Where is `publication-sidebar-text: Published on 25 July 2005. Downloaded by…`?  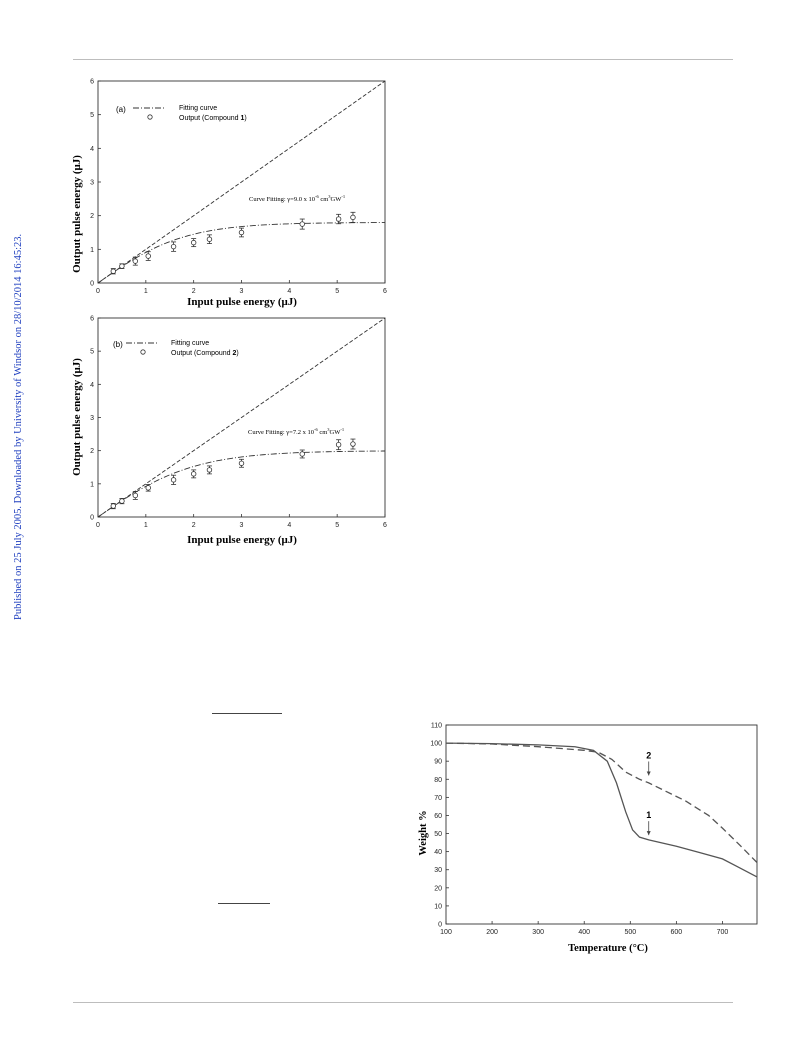
publication-sidebar-text: Published on 25 July 2005. Downloaded by… is located at coordinates (18, 426).